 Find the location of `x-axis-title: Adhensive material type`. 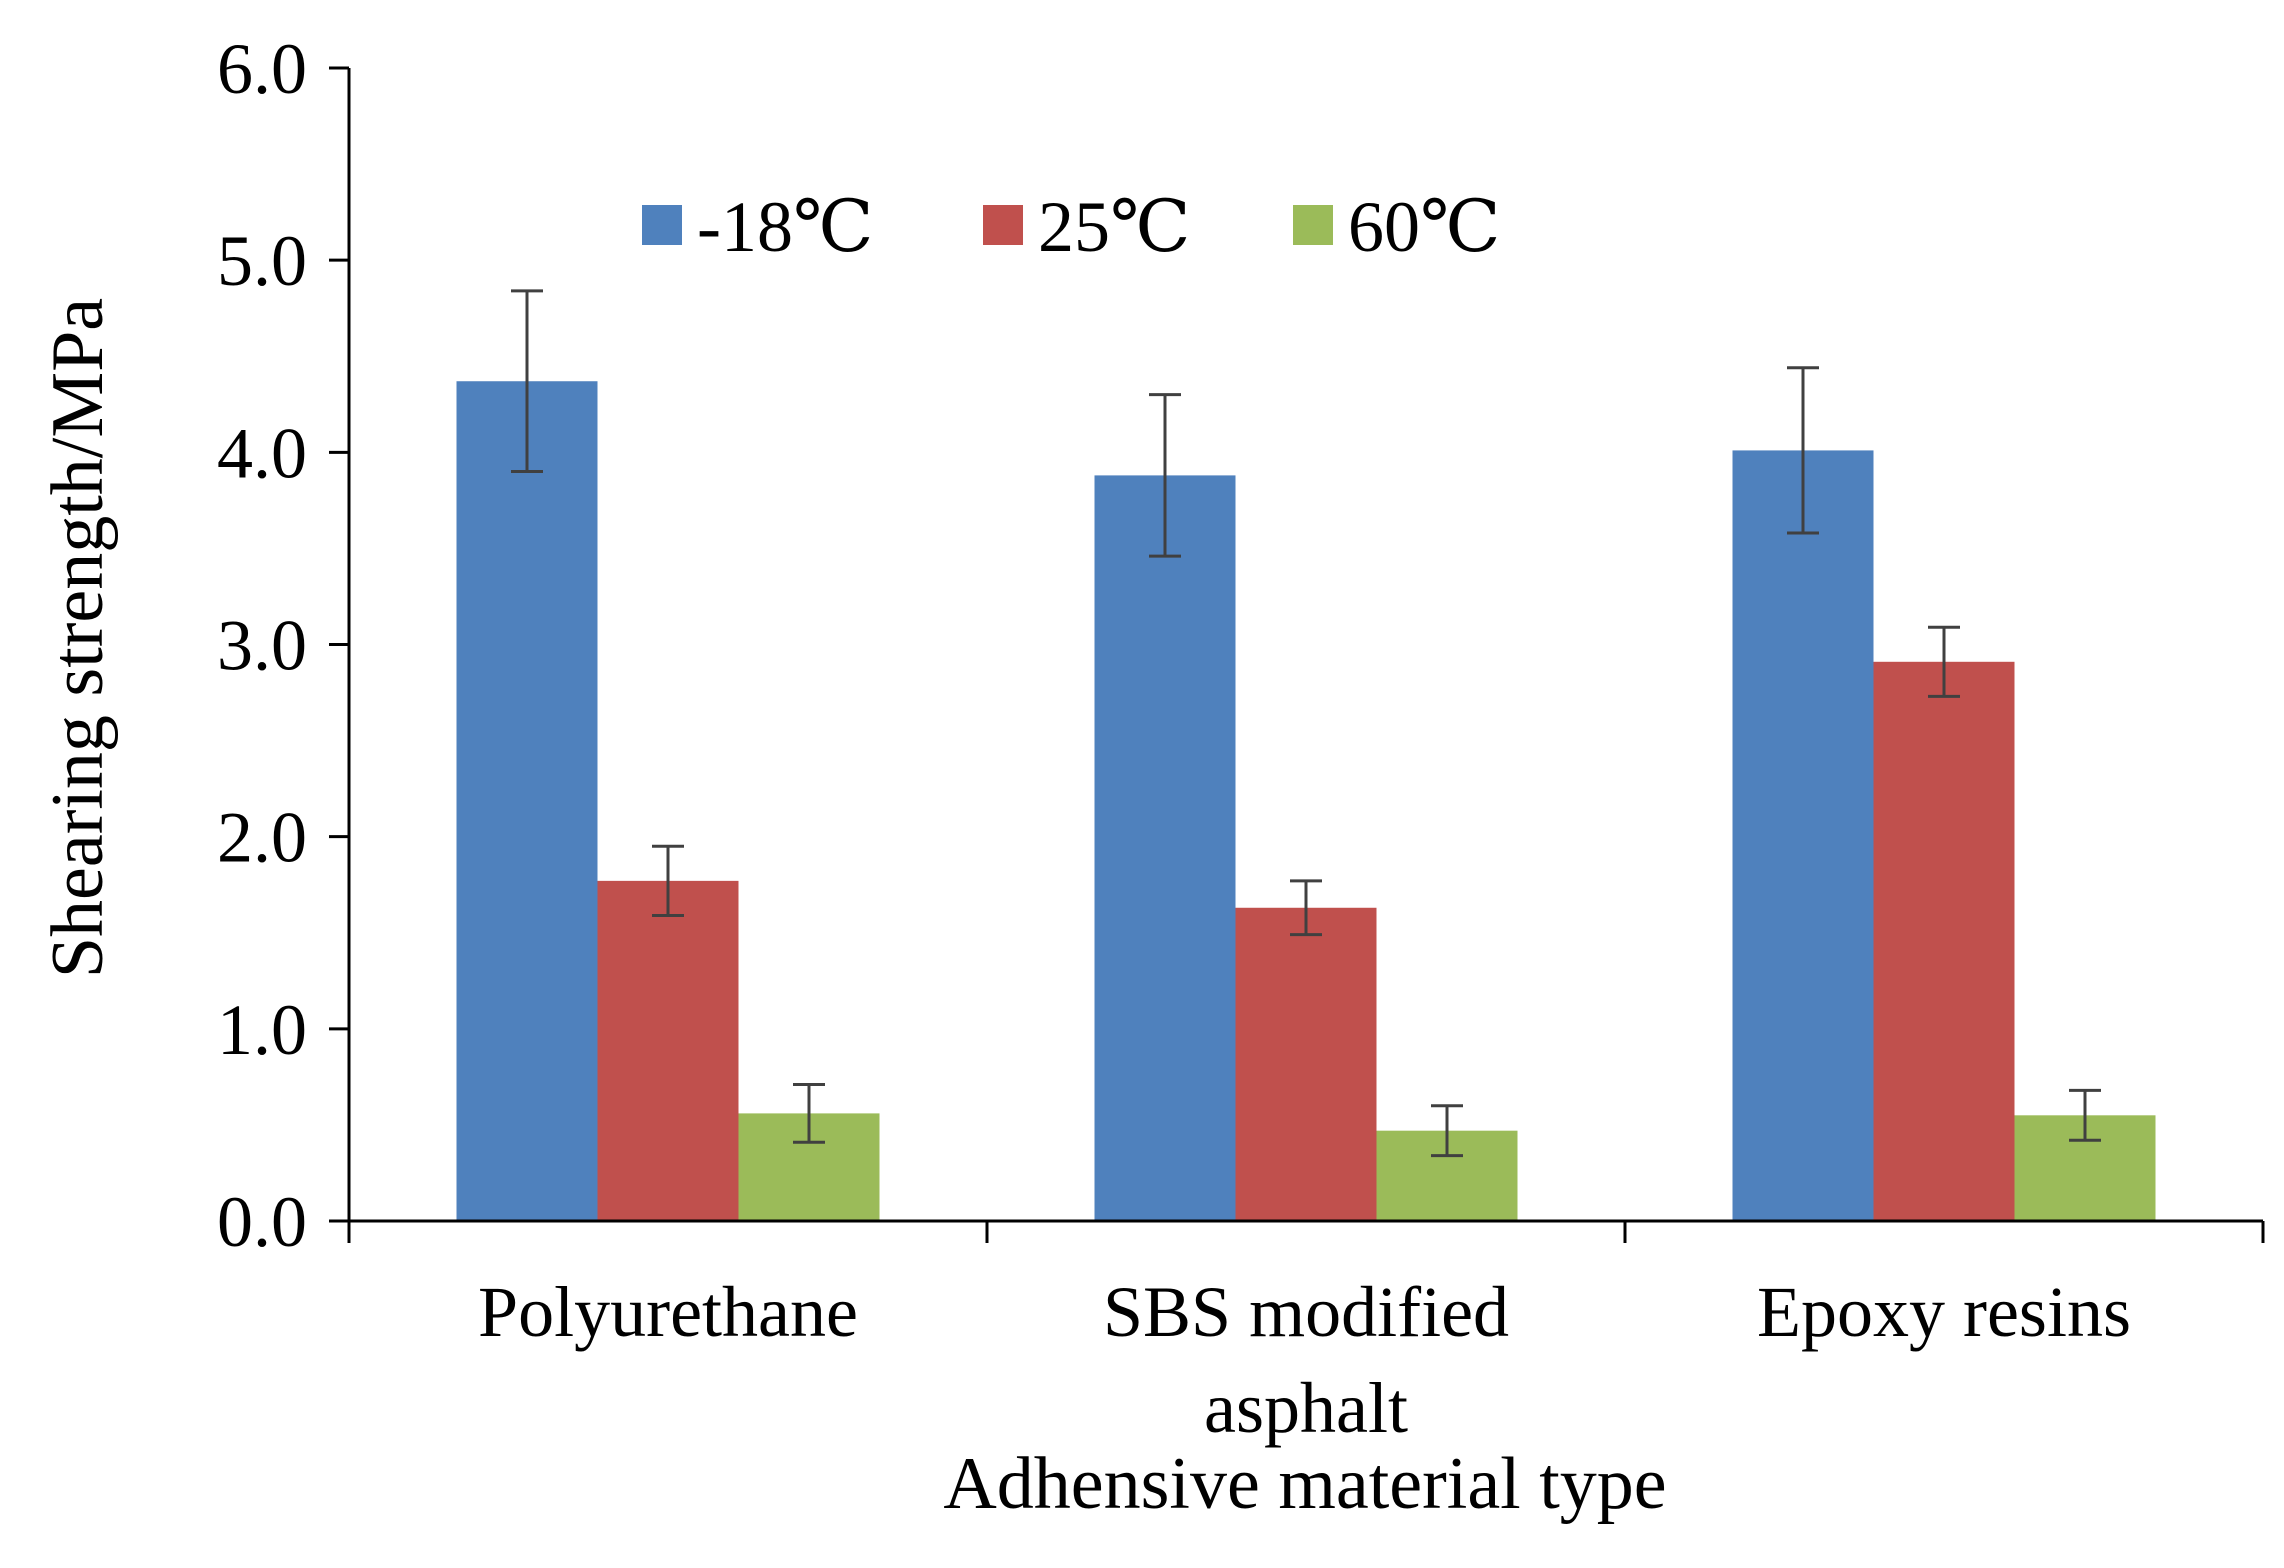

x-axis-title: Adhensive material type is located at coordinates (1304, 1484).